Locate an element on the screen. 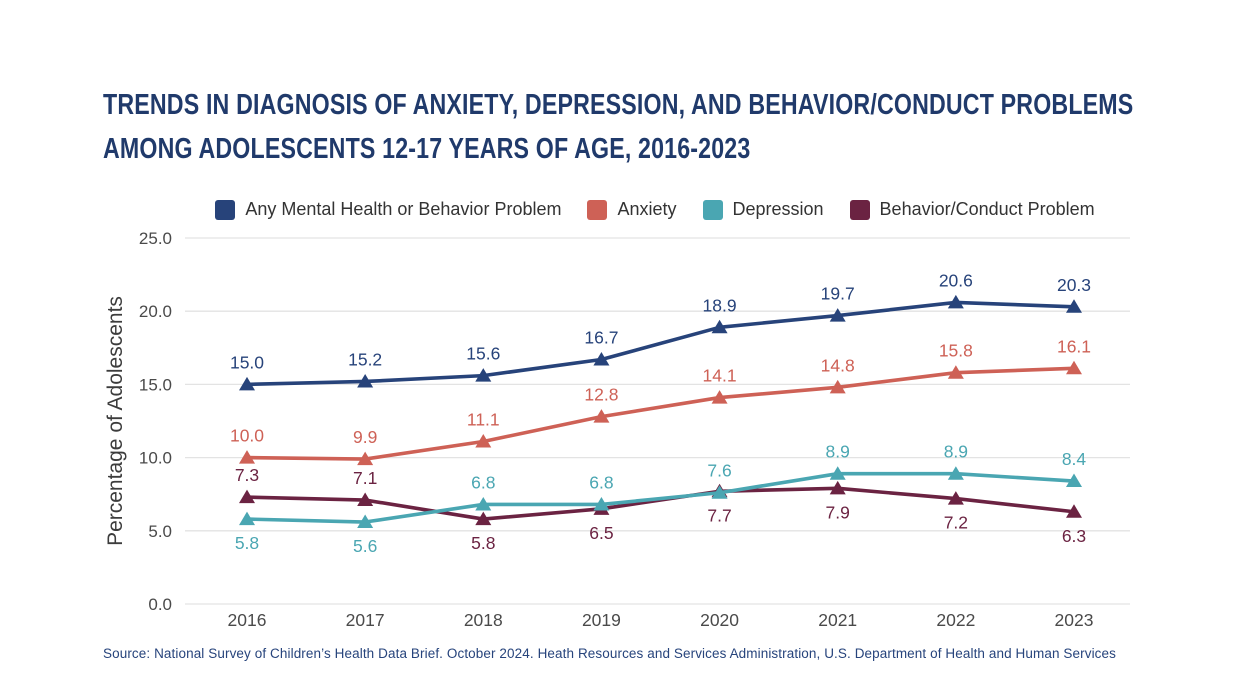 This screenshot has height=688, width=1242. y-tick-label: 5.0 is located at coordinates (160, 531).